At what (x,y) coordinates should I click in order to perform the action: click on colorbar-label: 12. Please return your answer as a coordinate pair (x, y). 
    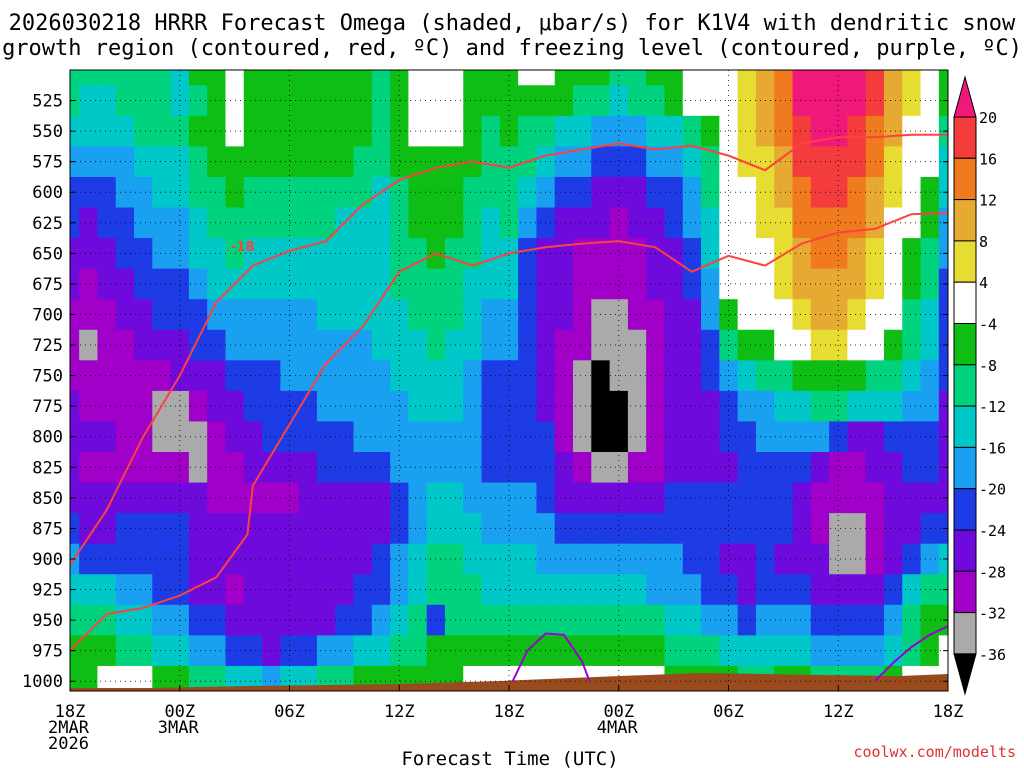
    Looking at the image, I should click on (988, 201).